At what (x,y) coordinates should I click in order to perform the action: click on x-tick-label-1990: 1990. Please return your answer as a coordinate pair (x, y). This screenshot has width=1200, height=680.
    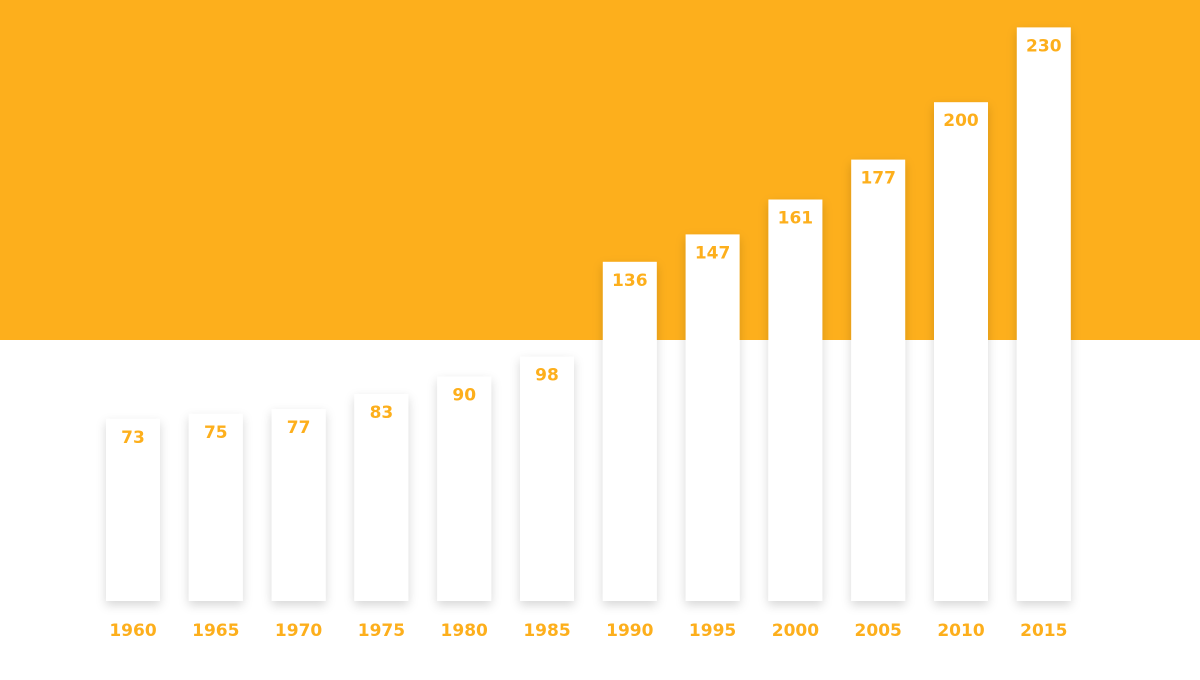
    Looking at the image, I should click on (629, 631).